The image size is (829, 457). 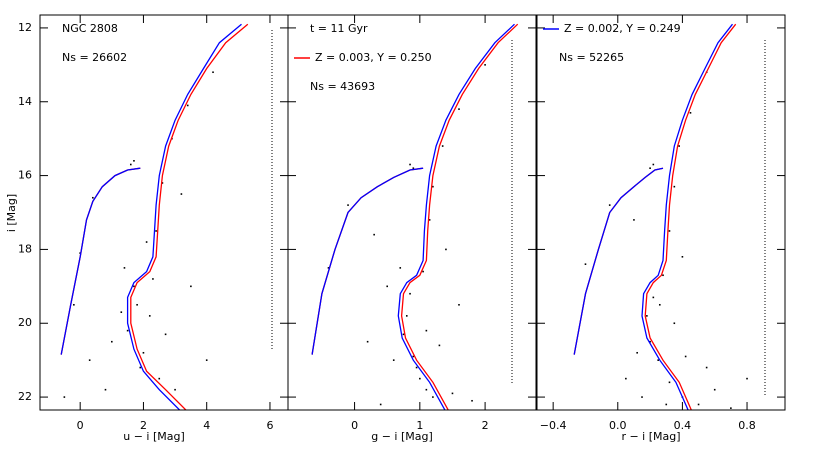 What do you see at coordinates (373, 57) in the screenshot?
I see `legend-label: Z = 0.003, Y = 0.250` at bounding box center [373, 57].